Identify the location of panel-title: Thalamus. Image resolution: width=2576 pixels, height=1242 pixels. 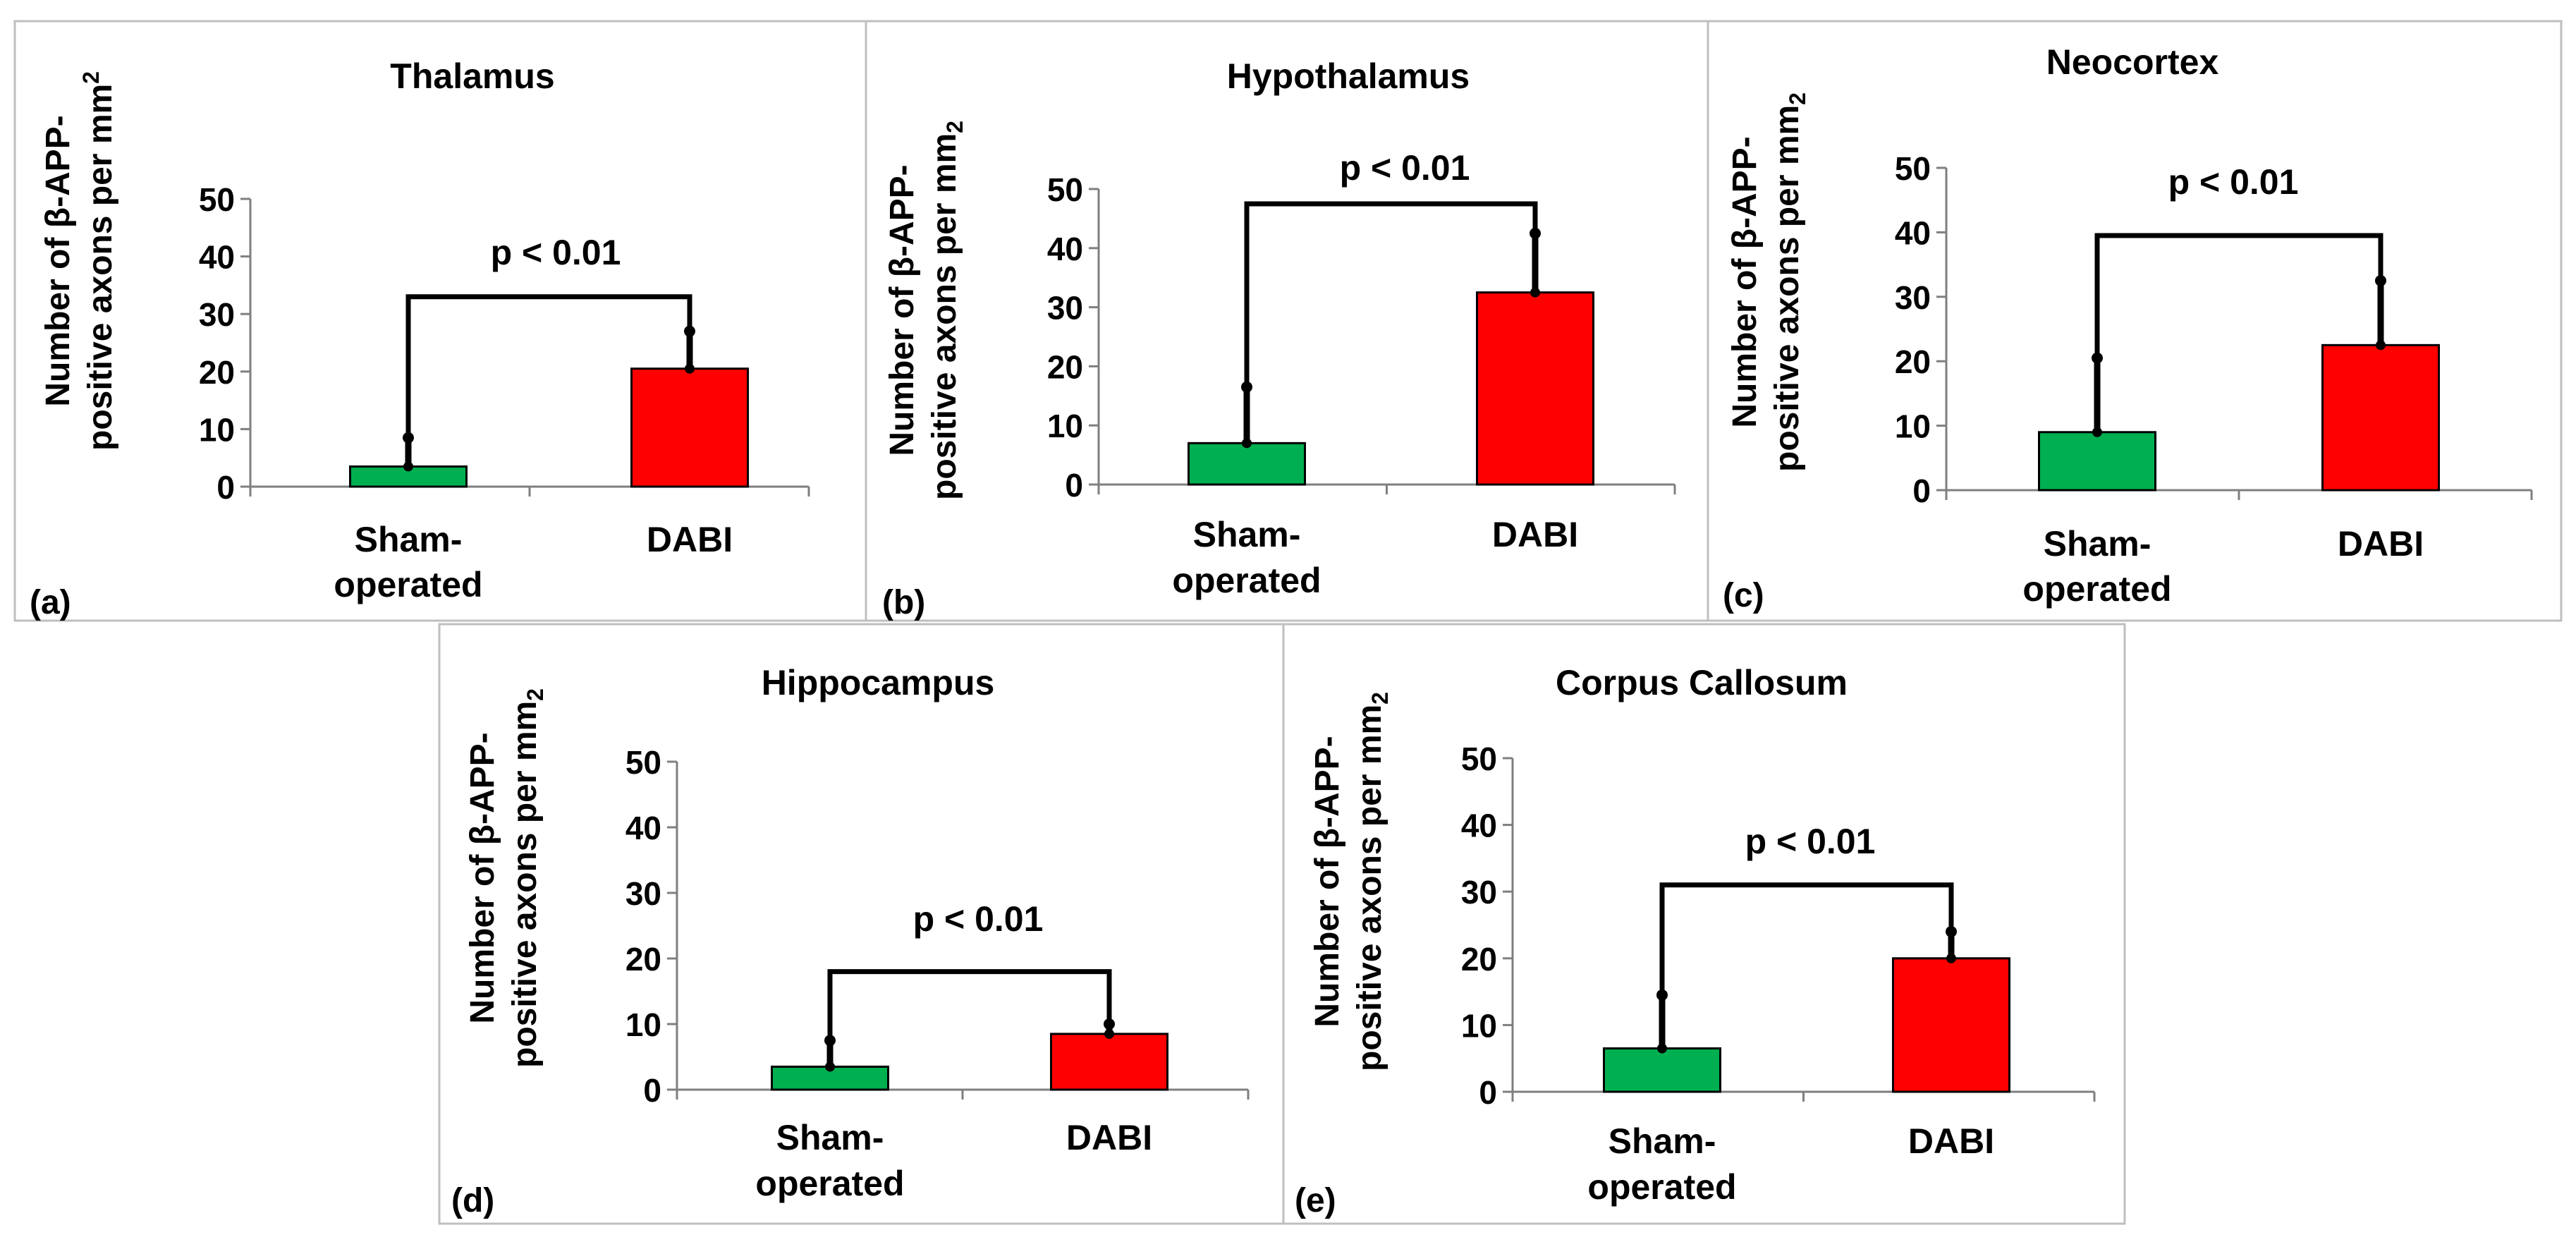
(472, 76).